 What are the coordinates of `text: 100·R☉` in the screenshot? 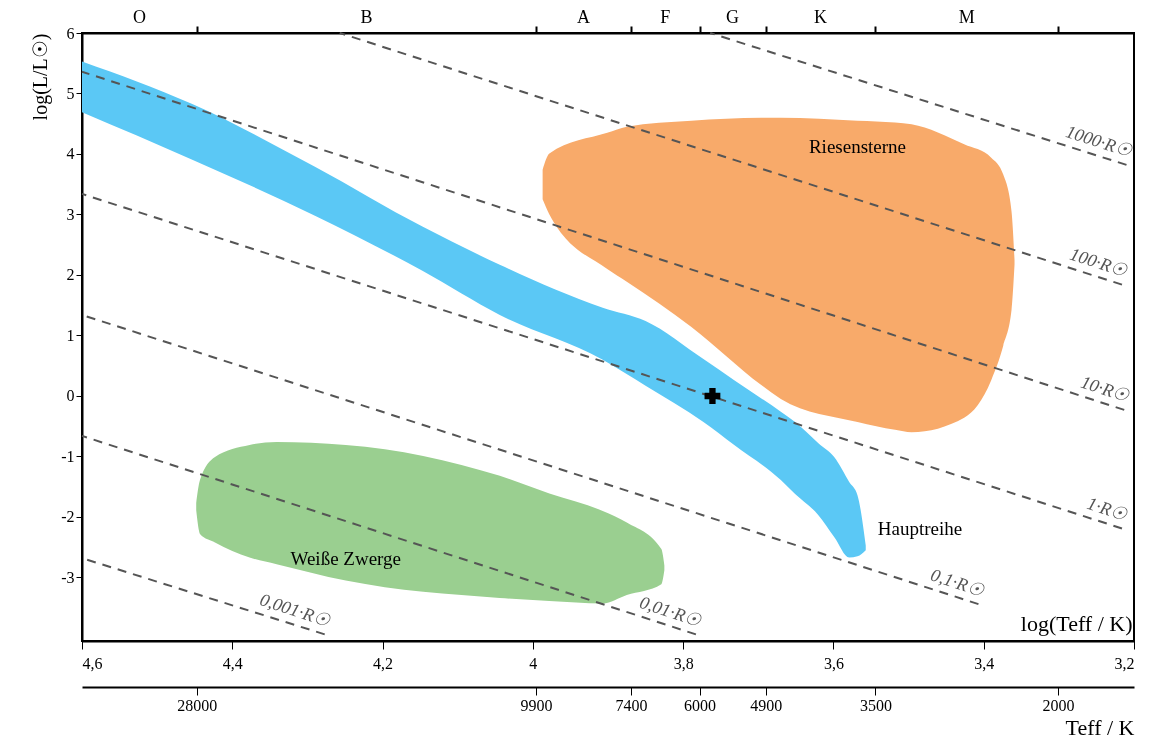 It's located at (1099, 262).